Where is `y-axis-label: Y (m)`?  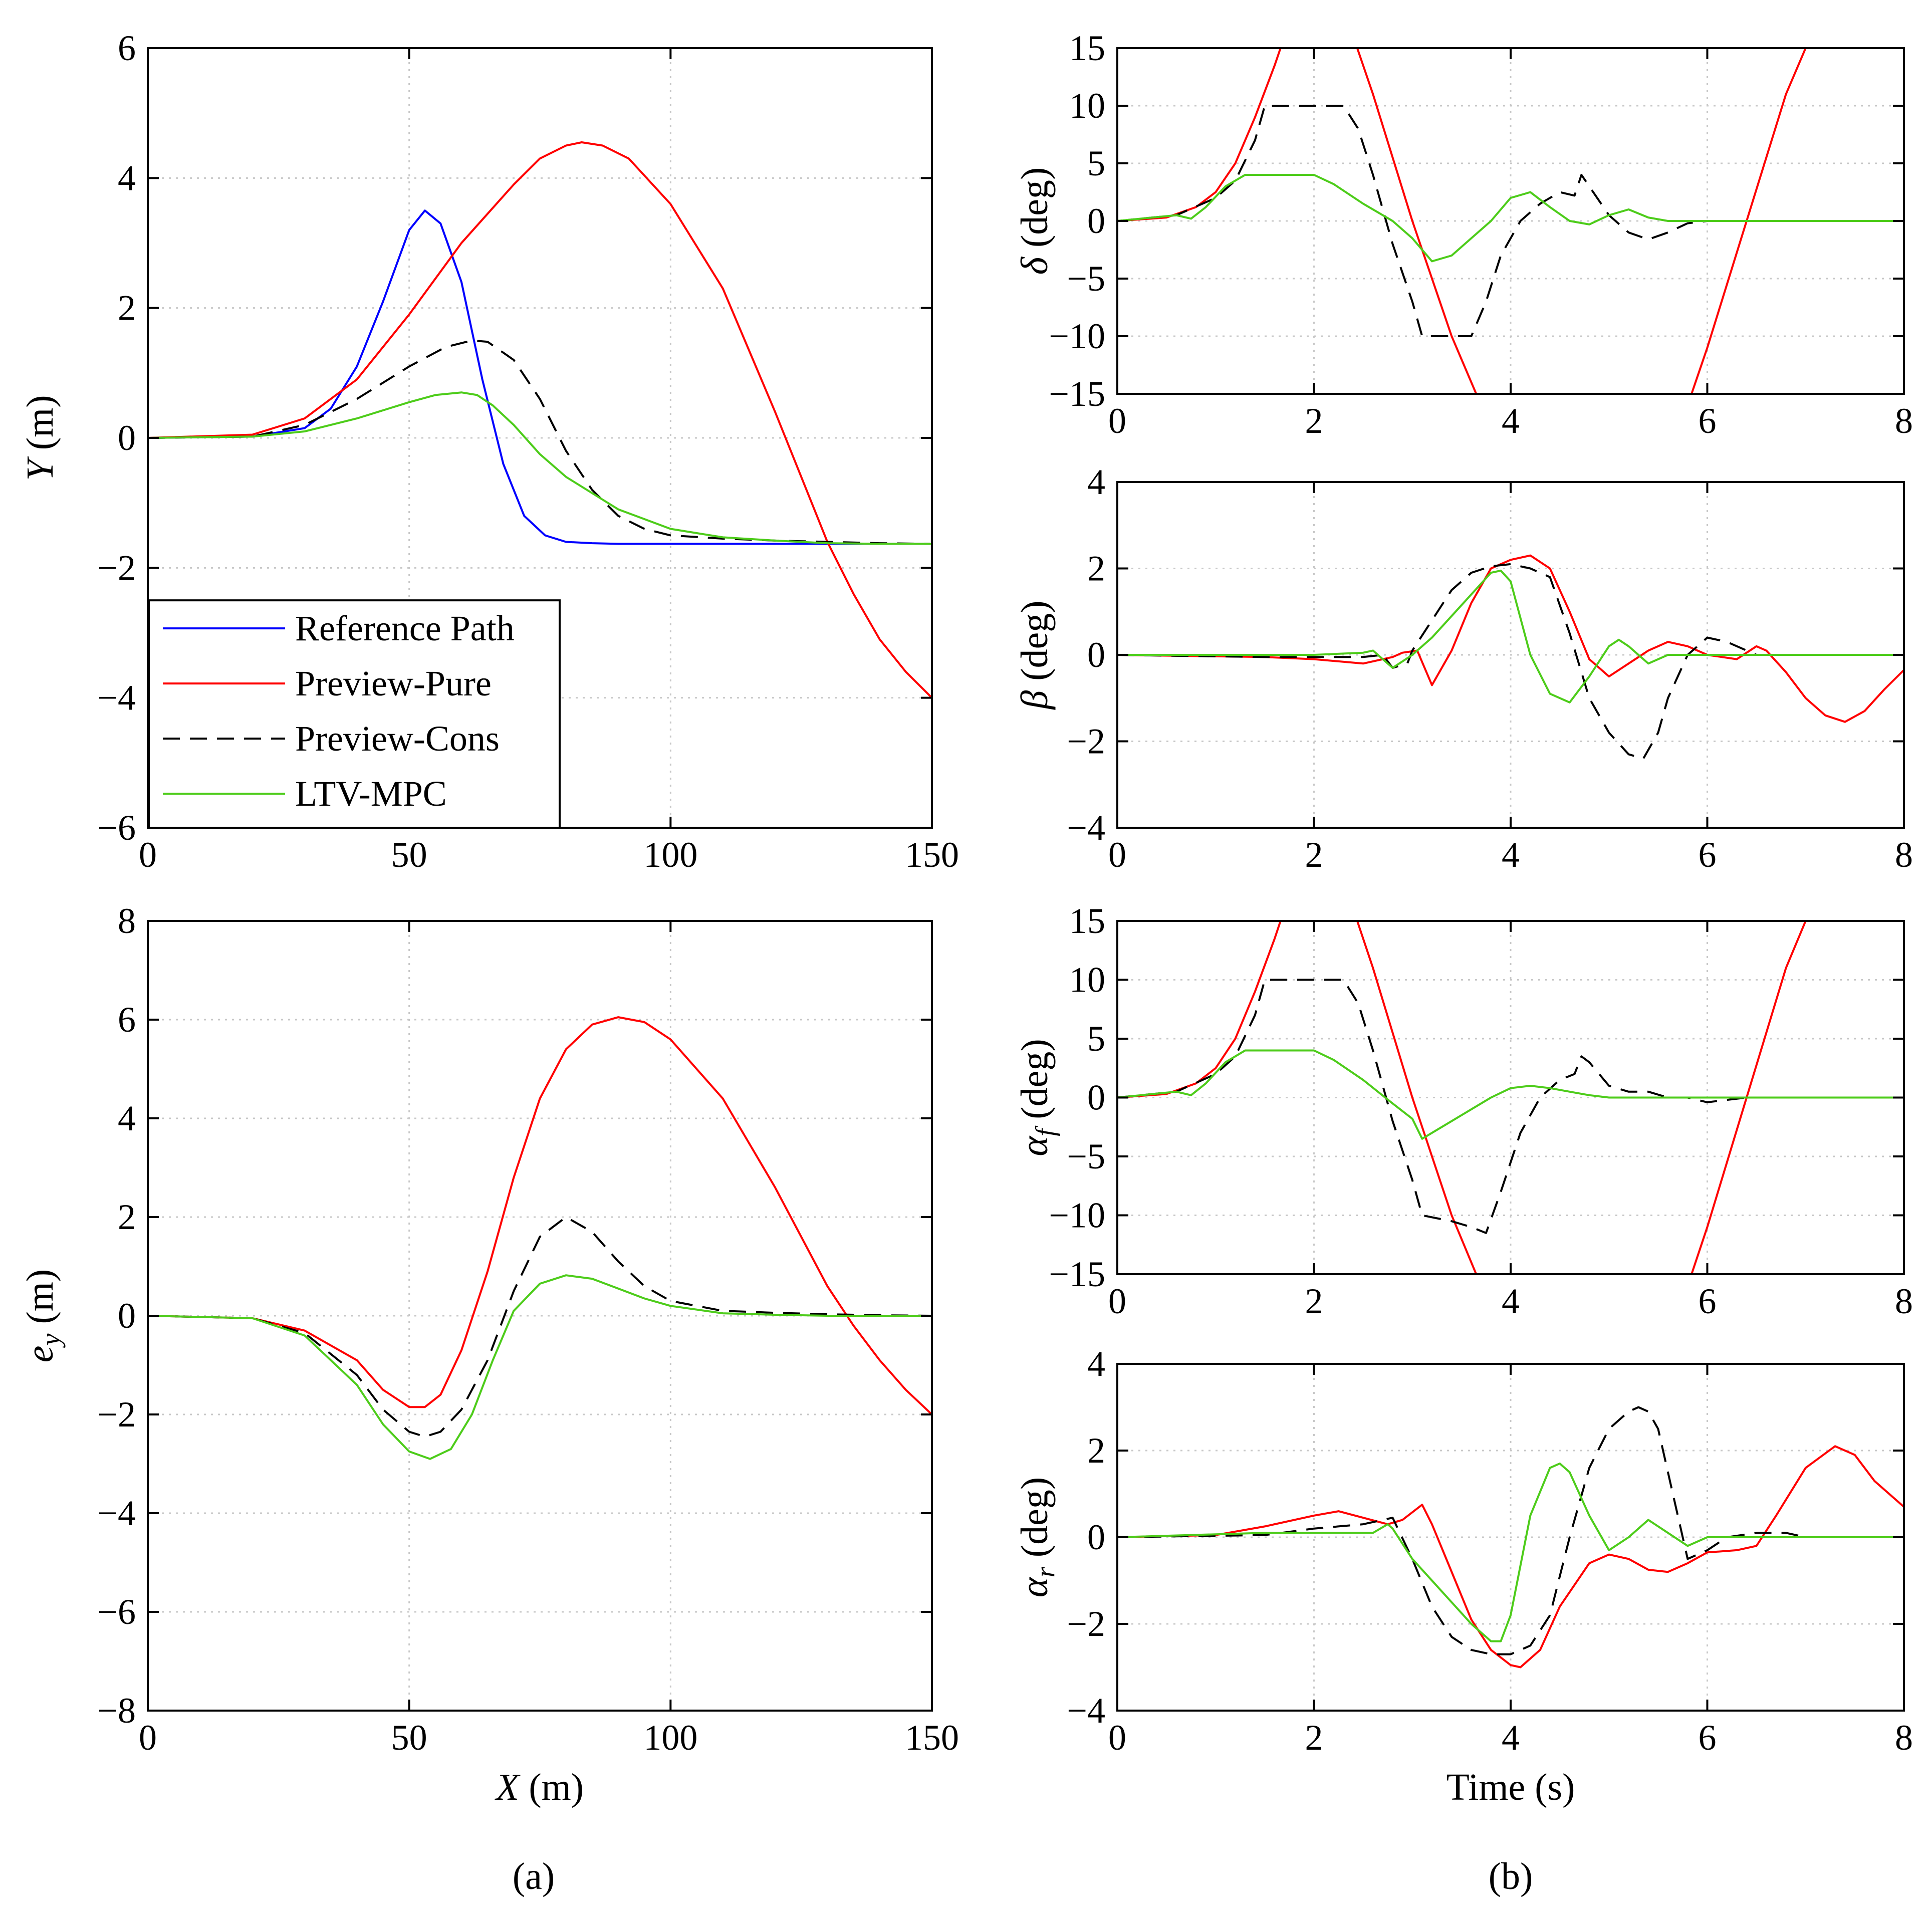 y-axis-label: Y (m) is located at coordinates (40, 438).